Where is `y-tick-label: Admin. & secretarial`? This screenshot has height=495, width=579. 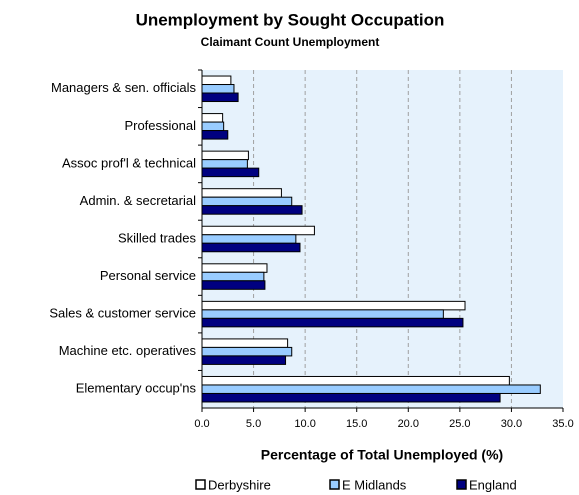 y-tick-label: Admin. & secretarial is located at coordinates (138, 200).